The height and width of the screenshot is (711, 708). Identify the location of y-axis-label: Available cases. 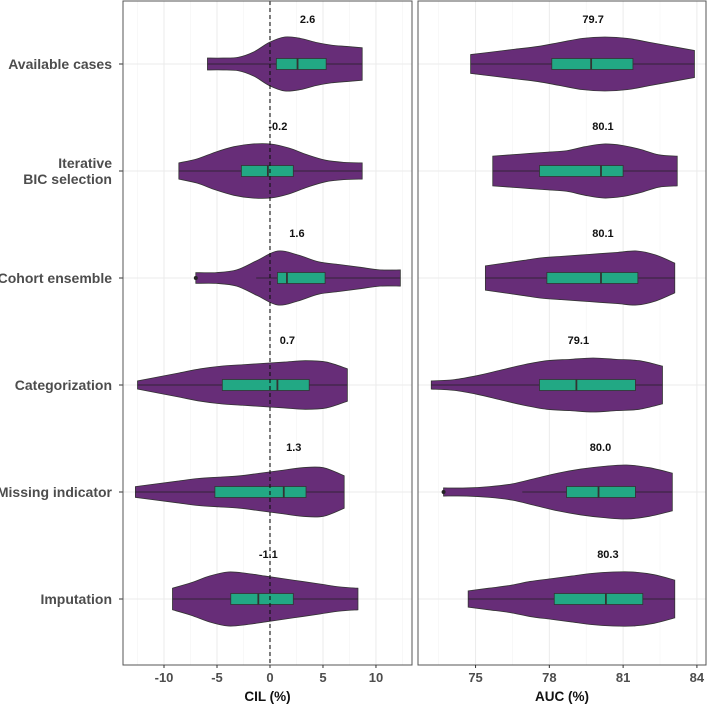
(60, 64).